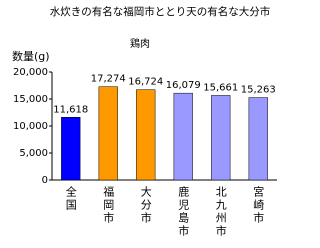  I want to click on x-tick-label: 宮崎市, so click(258, 205).